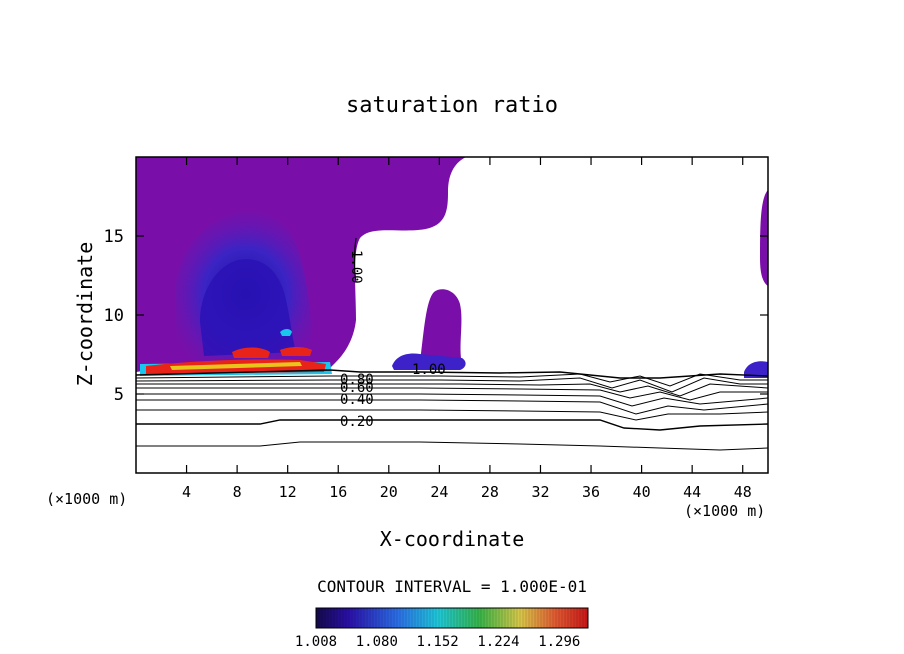  I want to click on contour-line-0.10, so click(452, 446).